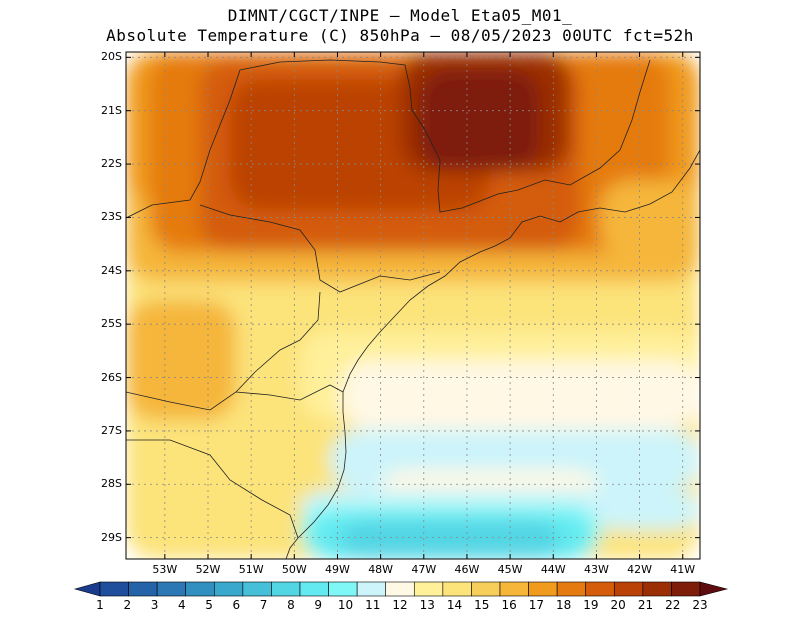 The height and width of the screenshot is (618, 800). I want to click on colorbar-label: 7, so click(263, 605).